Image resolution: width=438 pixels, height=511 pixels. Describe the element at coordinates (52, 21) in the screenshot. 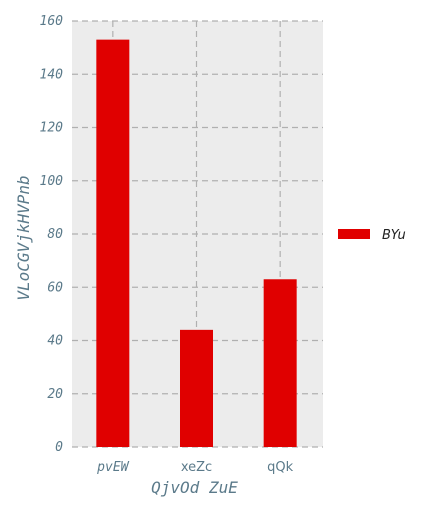

I see `y-tick-label: 160` at that location.